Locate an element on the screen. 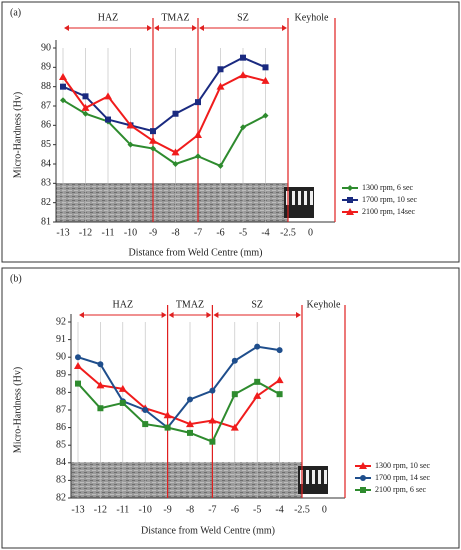 The width and height of the screenshot is (461, 550). zone-label: HAZ is located at coordinates (123, 304).